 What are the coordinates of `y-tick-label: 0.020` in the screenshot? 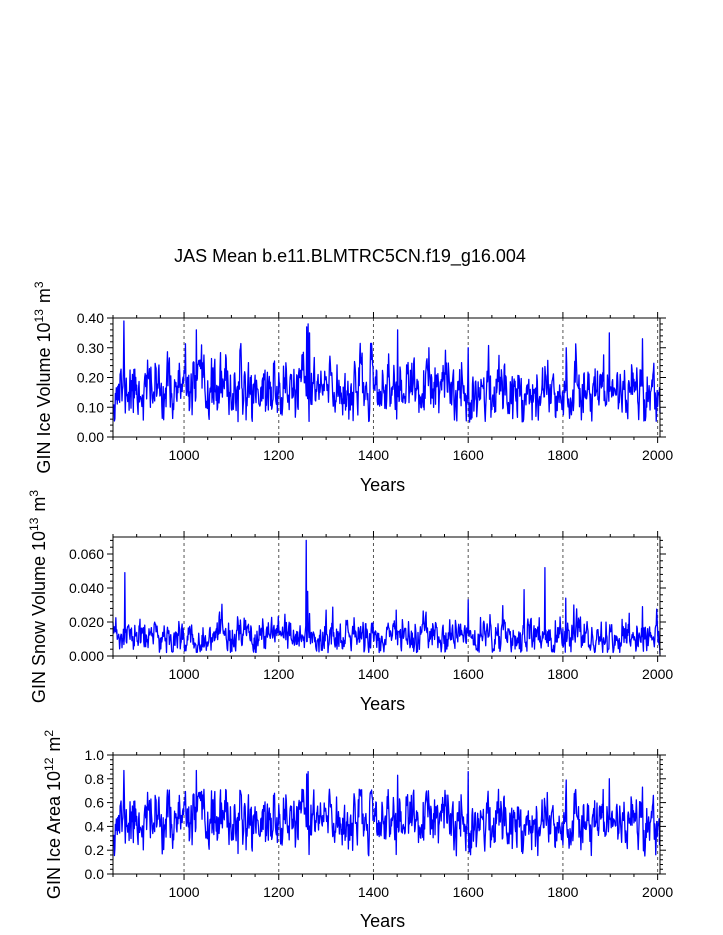 It's located at (86, 622).